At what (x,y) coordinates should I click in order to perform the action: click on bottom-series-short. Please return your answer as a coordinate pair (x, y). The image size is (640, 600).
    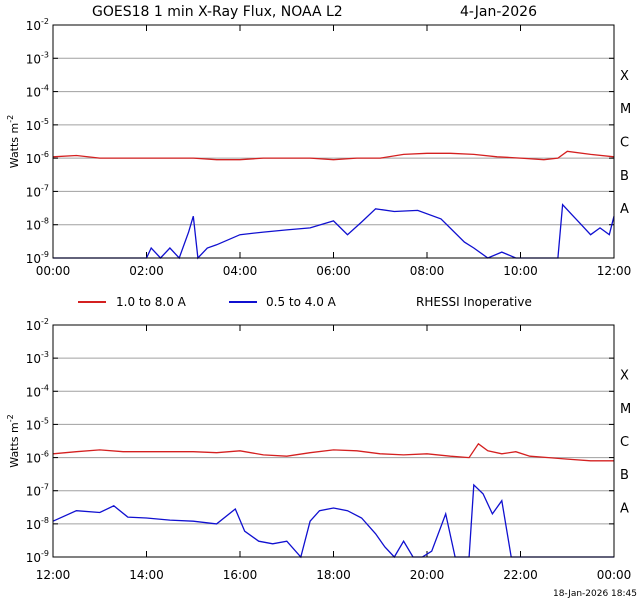
    Looking at the image, I should click on (333, 521).